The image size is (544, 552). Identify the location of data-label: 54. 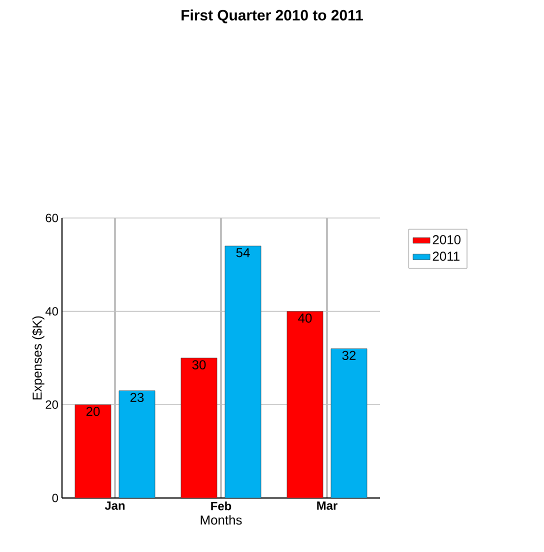
(243, 253).